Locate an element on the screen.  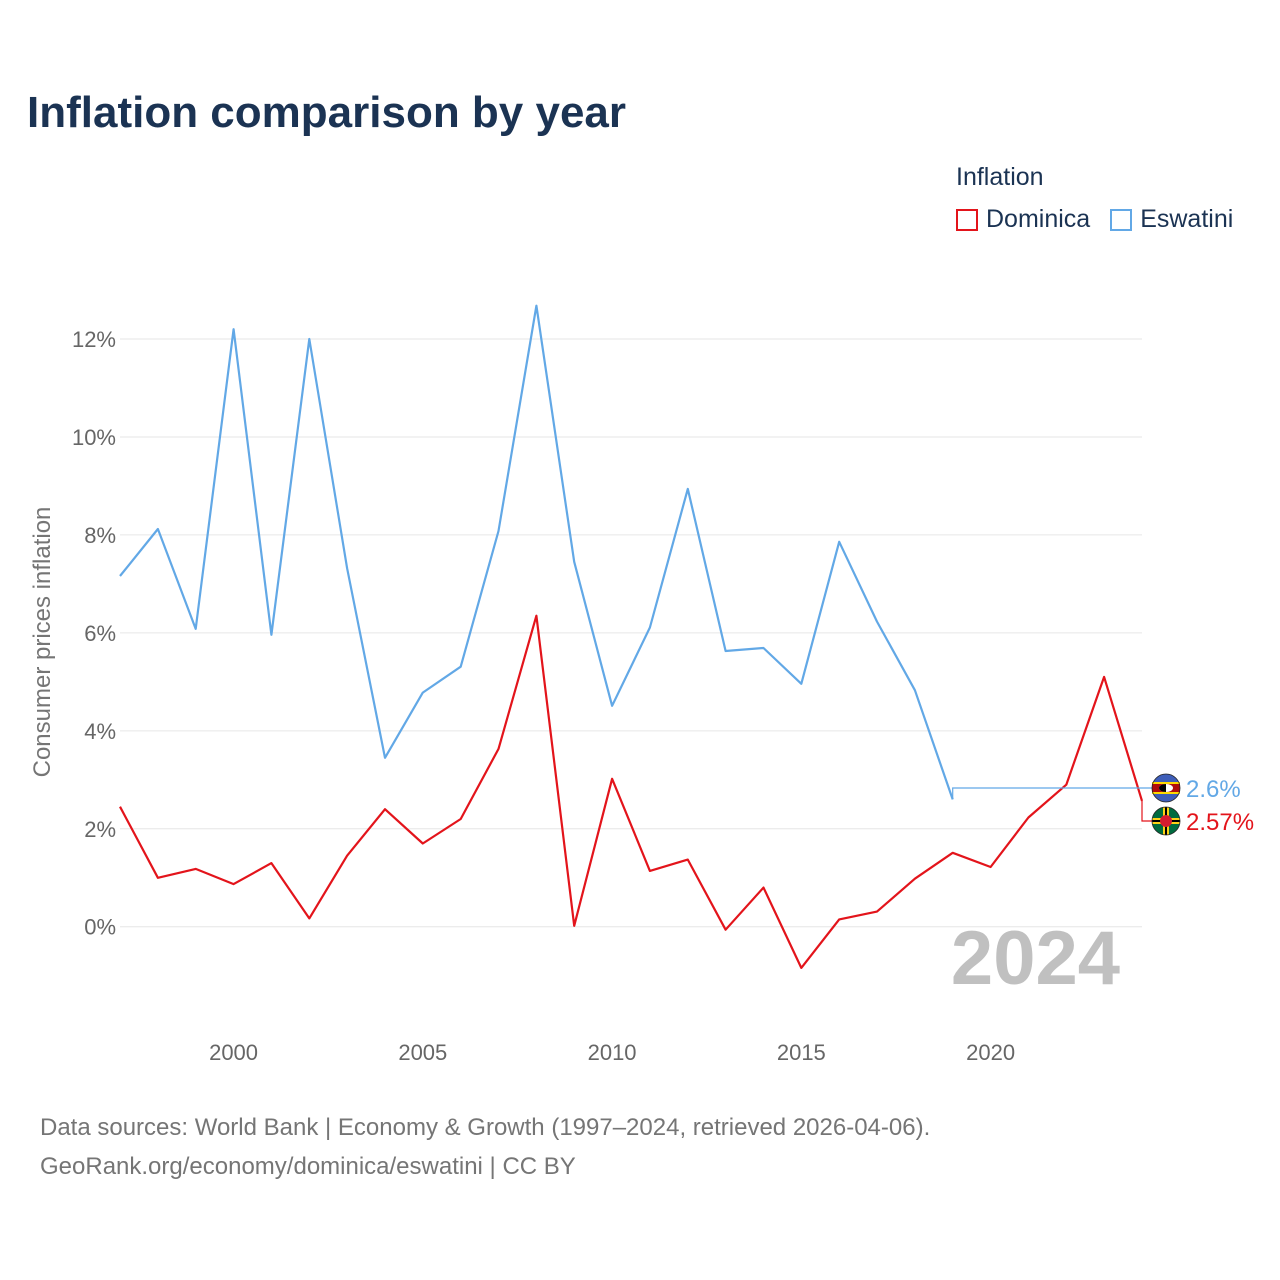
chart-title: Inflation comparison by year is located at coordinates (327, 112).